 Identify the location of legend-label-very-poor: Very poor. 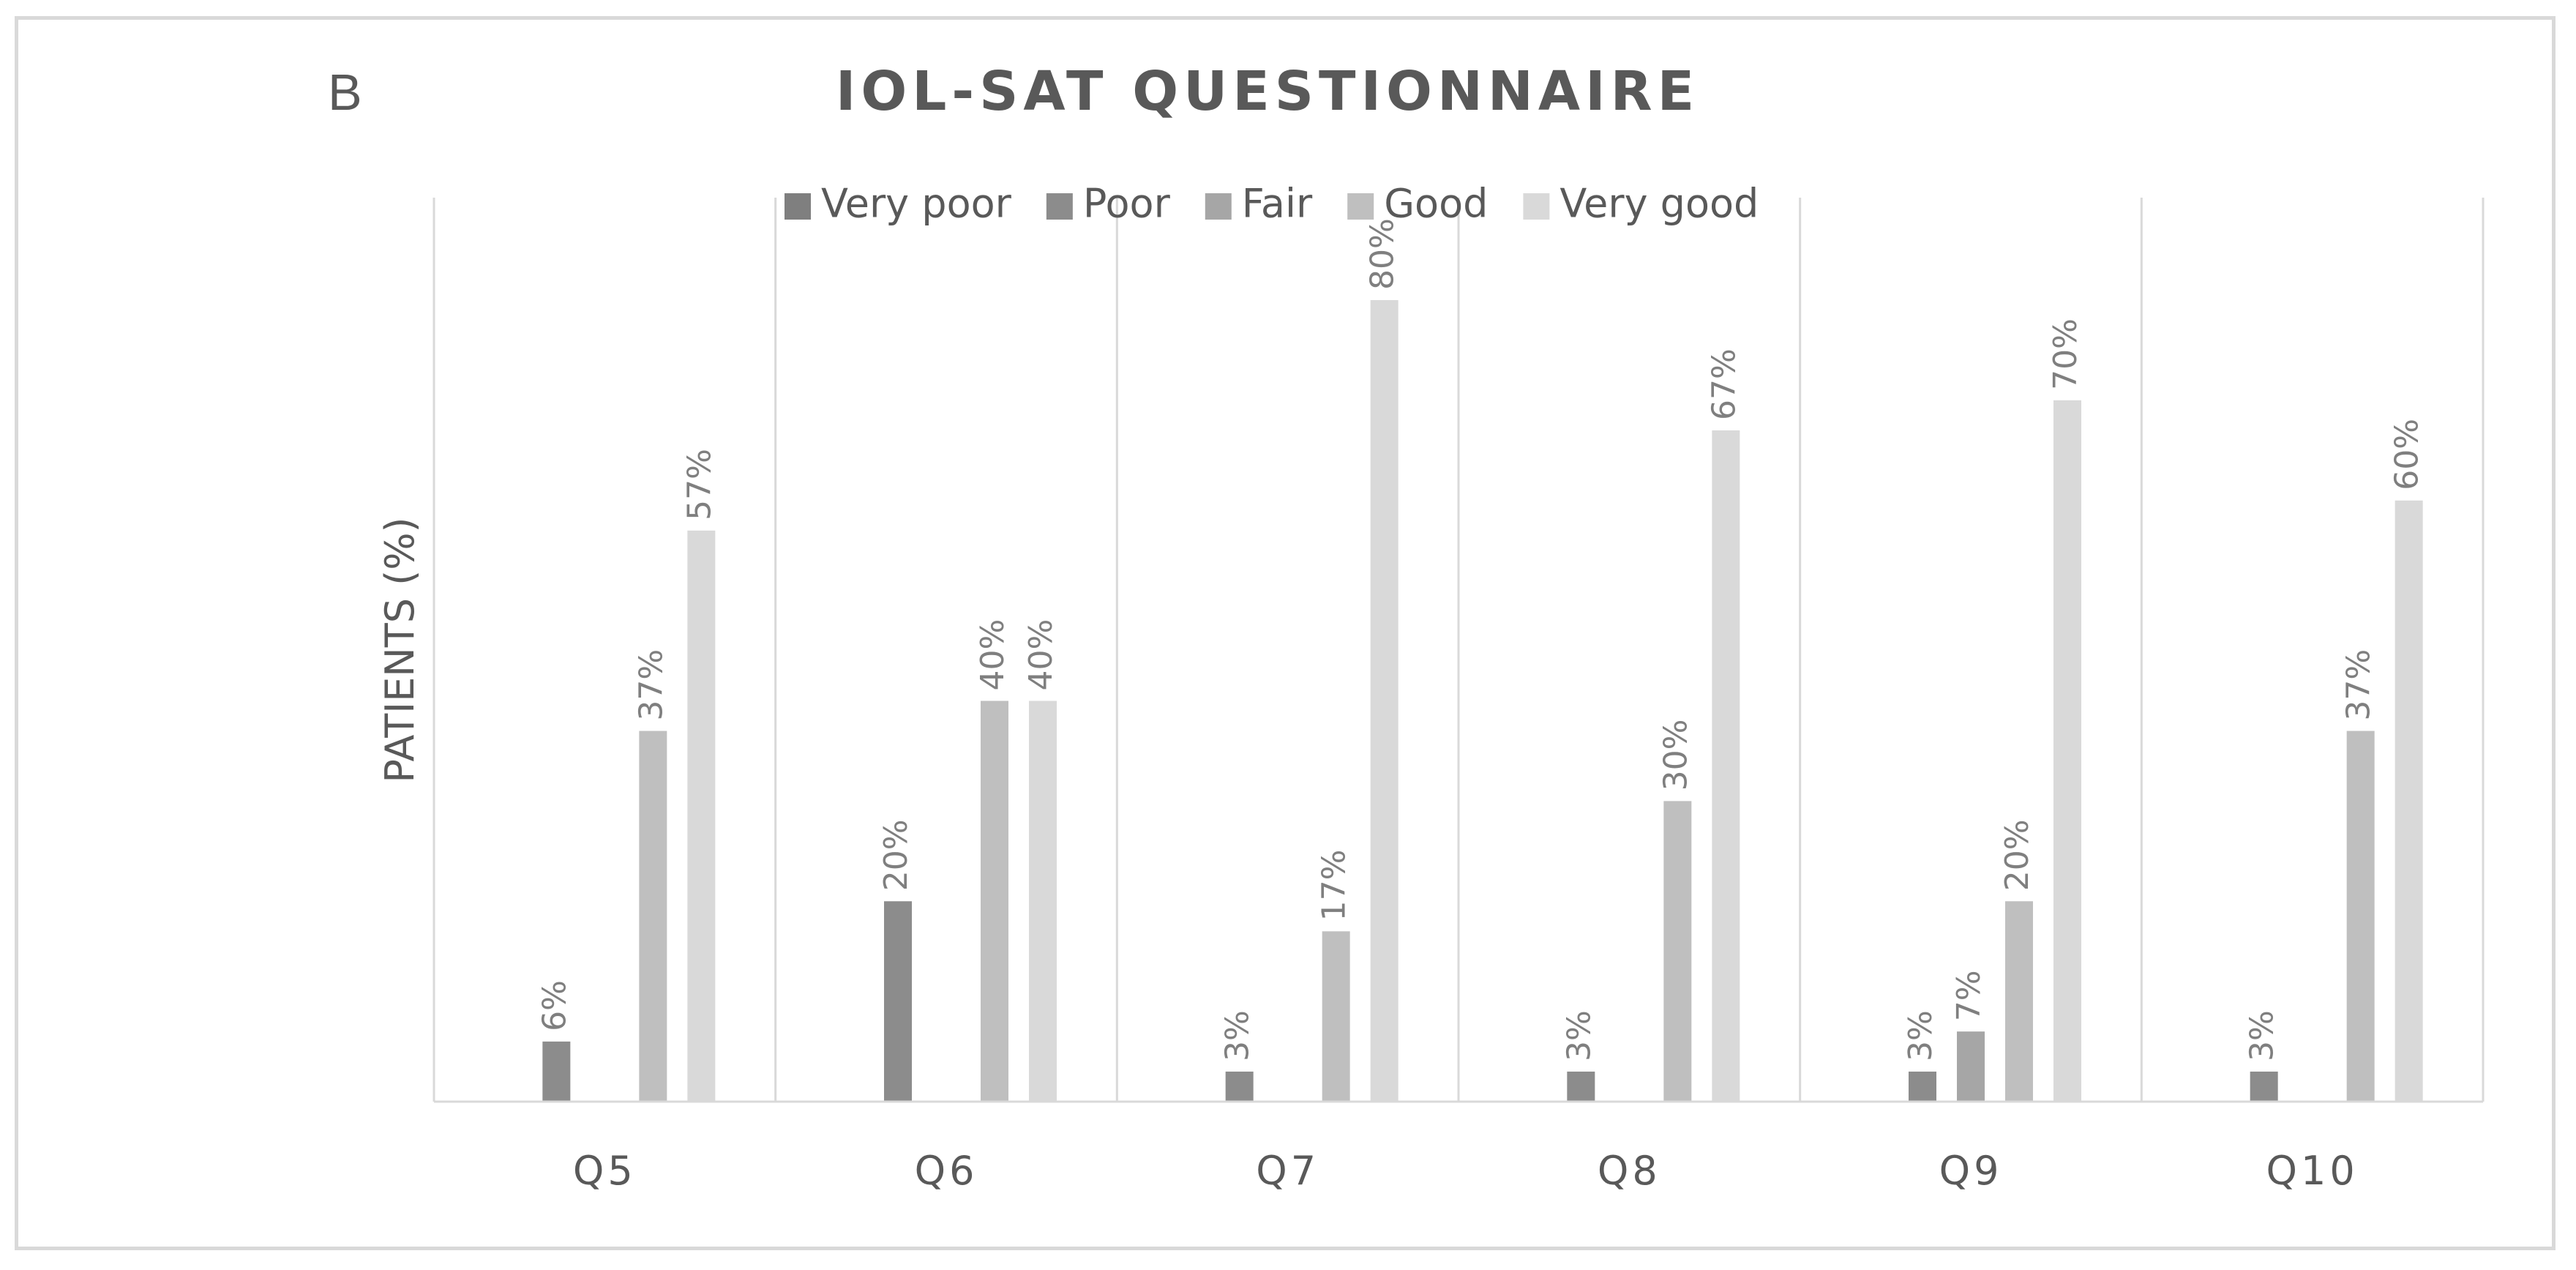
(916, 204).